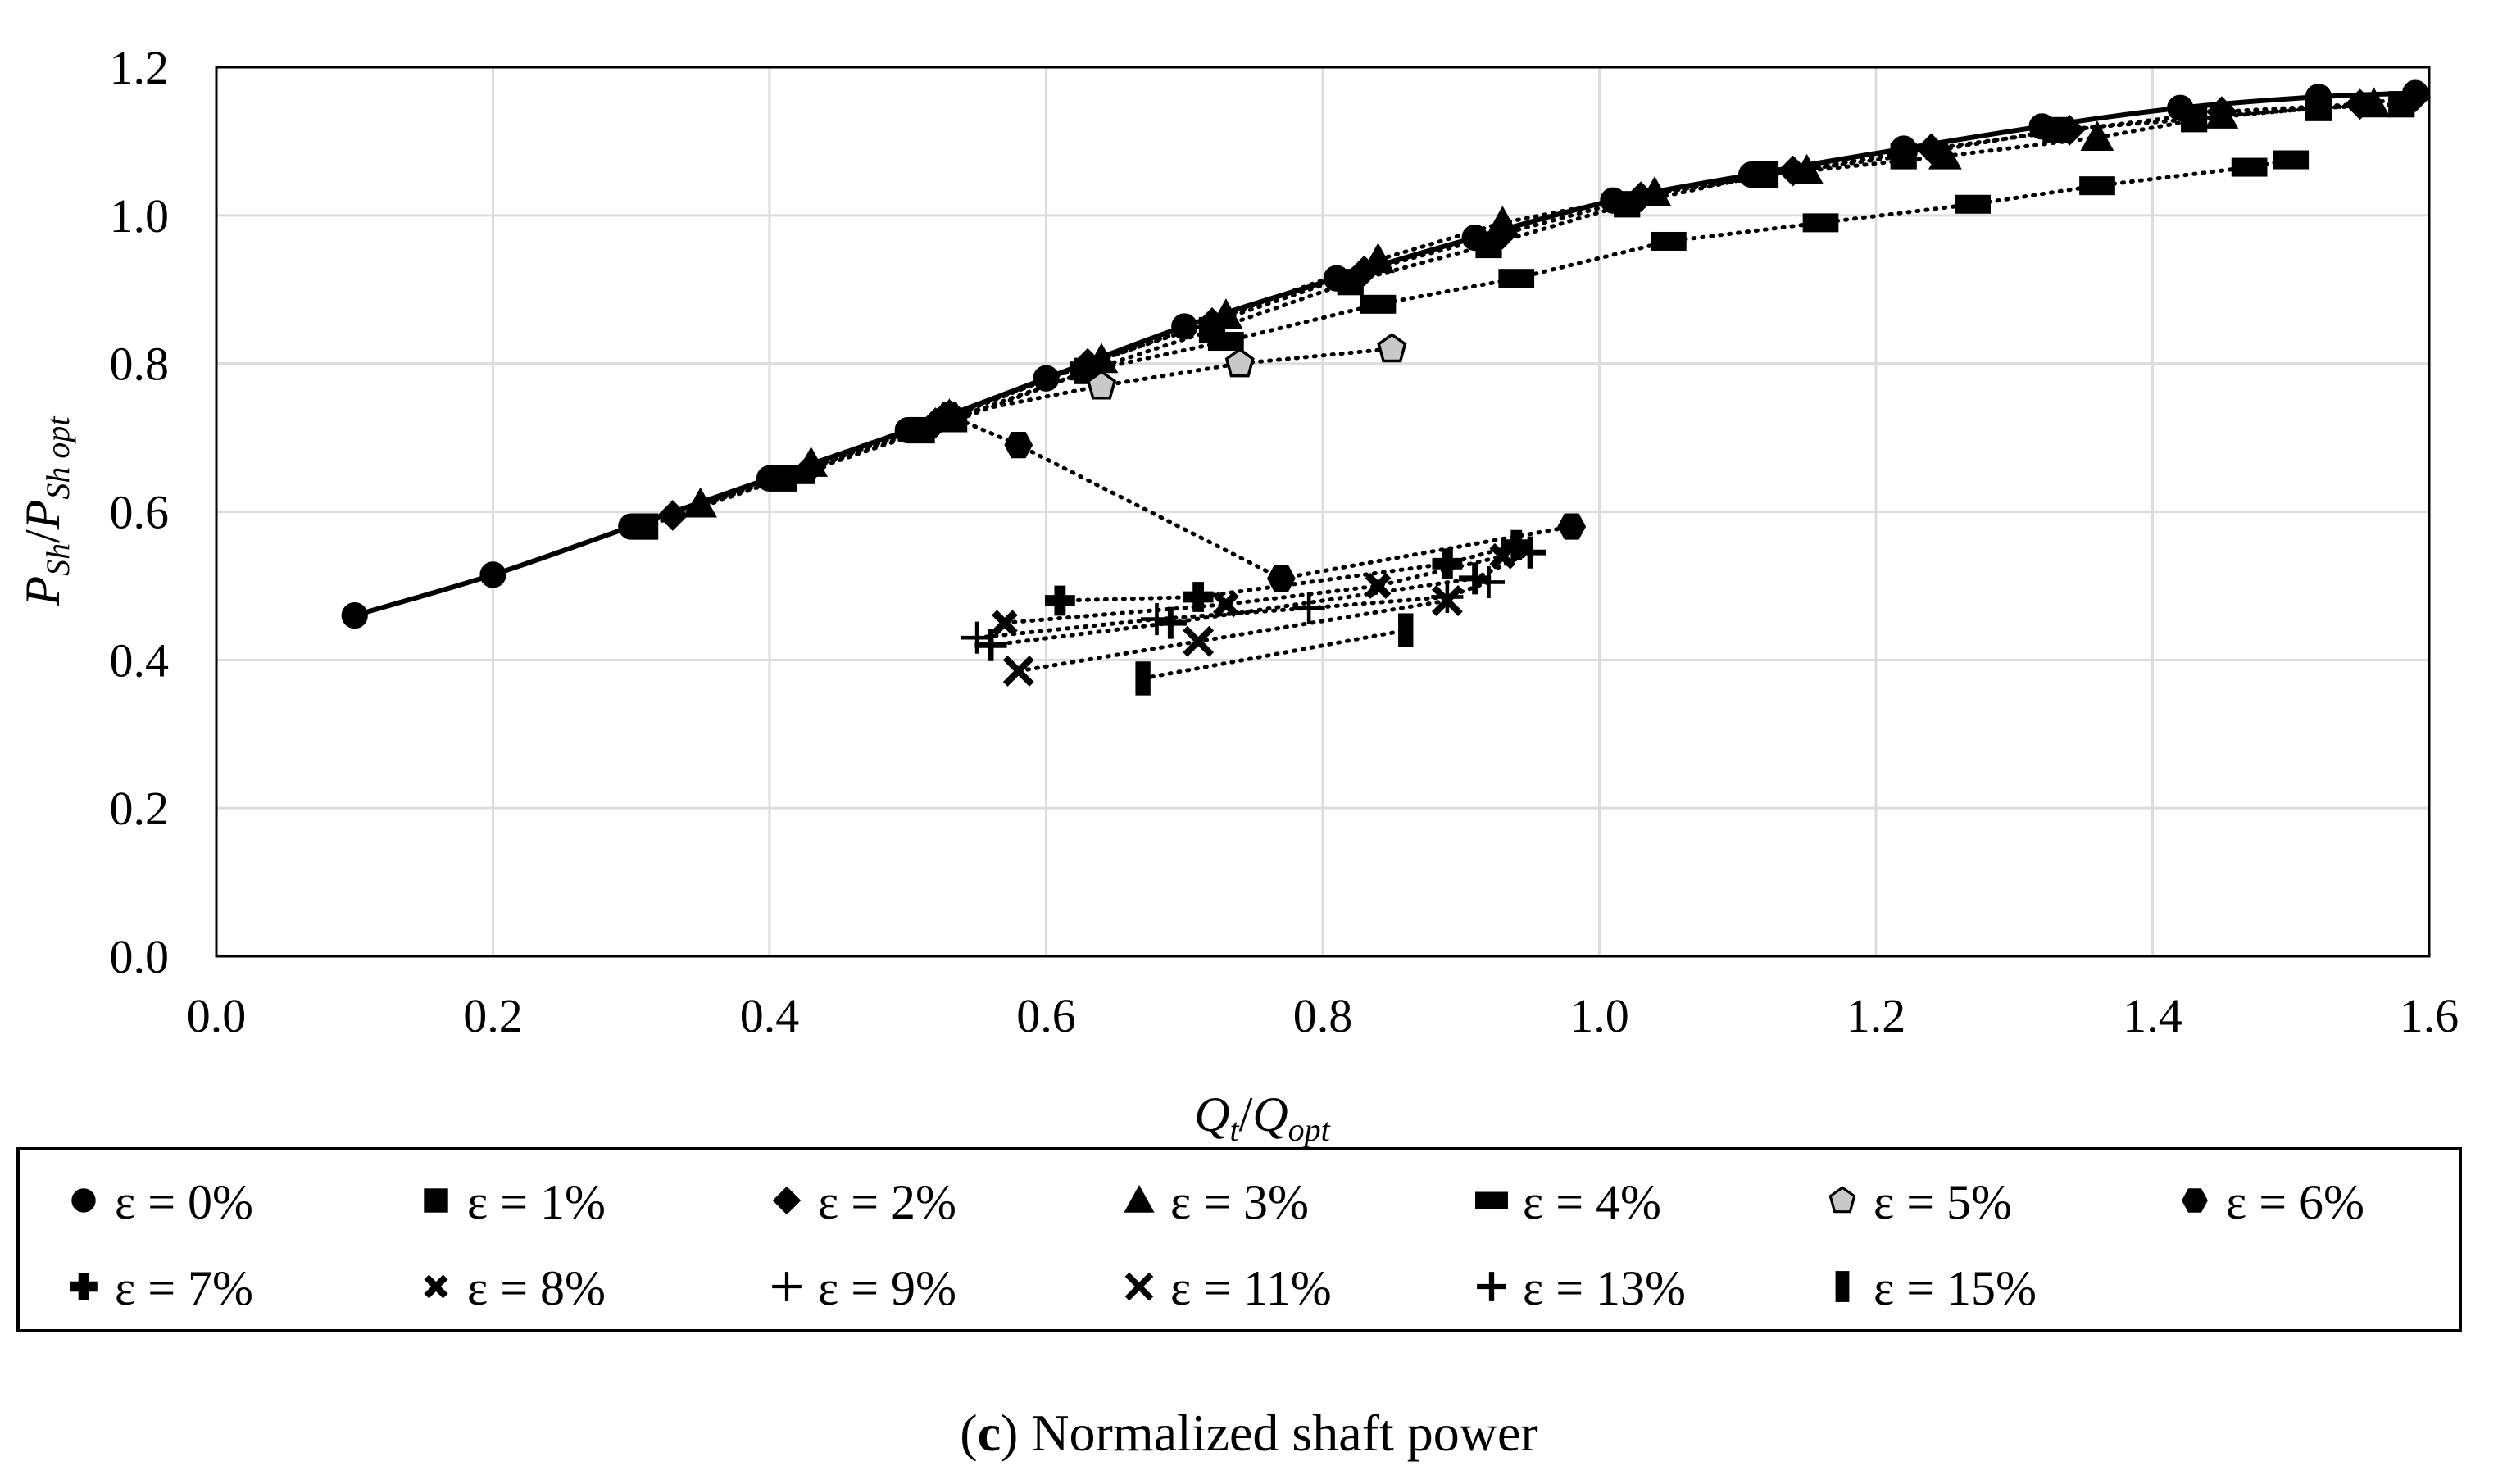  Describe the element at coordinates (184, 1202) in the screenshot. I see `legend-label-0: ε = 0%` at that location.